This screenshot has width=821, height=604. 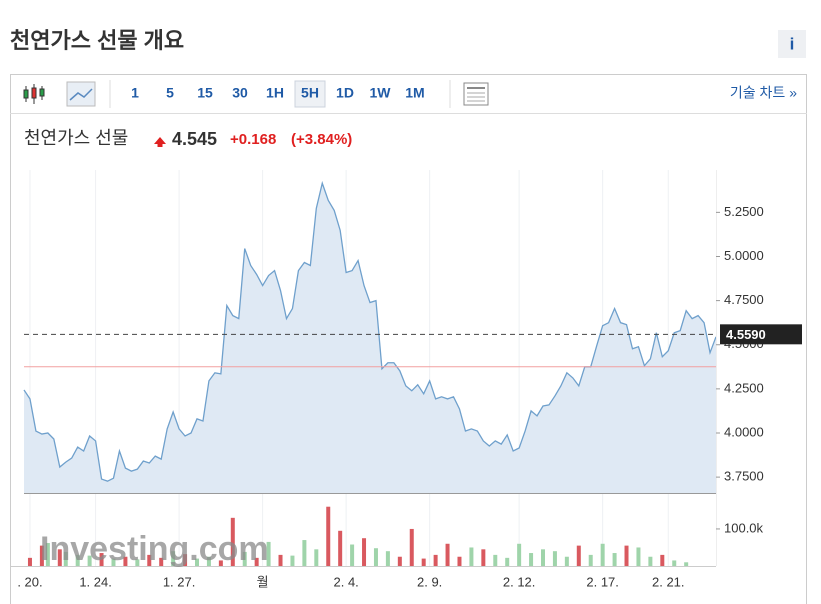 I want to click on interval-button: 5, so click(x=170, y=93).